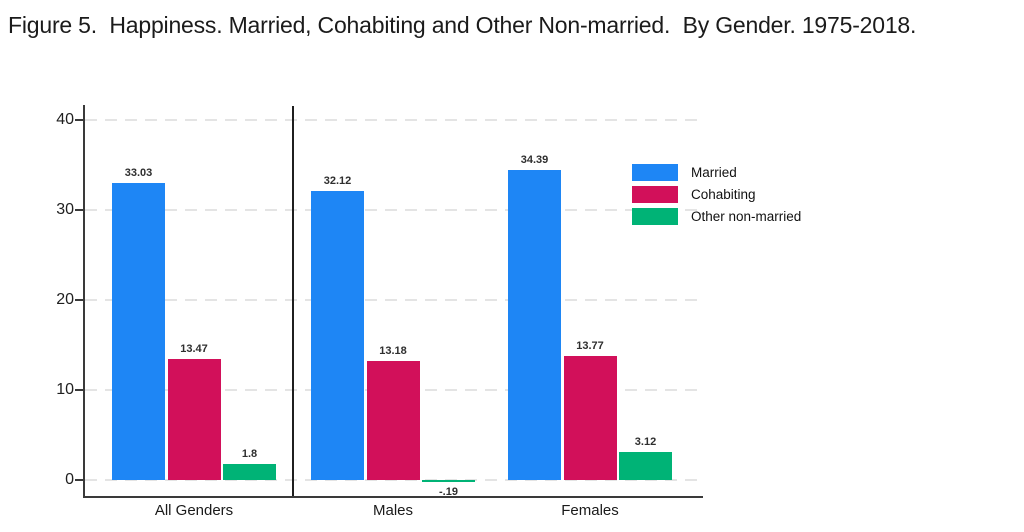 This screenshot has width=1024, height=532. I want to click on y-tick-label: 10, so click(65, 389).